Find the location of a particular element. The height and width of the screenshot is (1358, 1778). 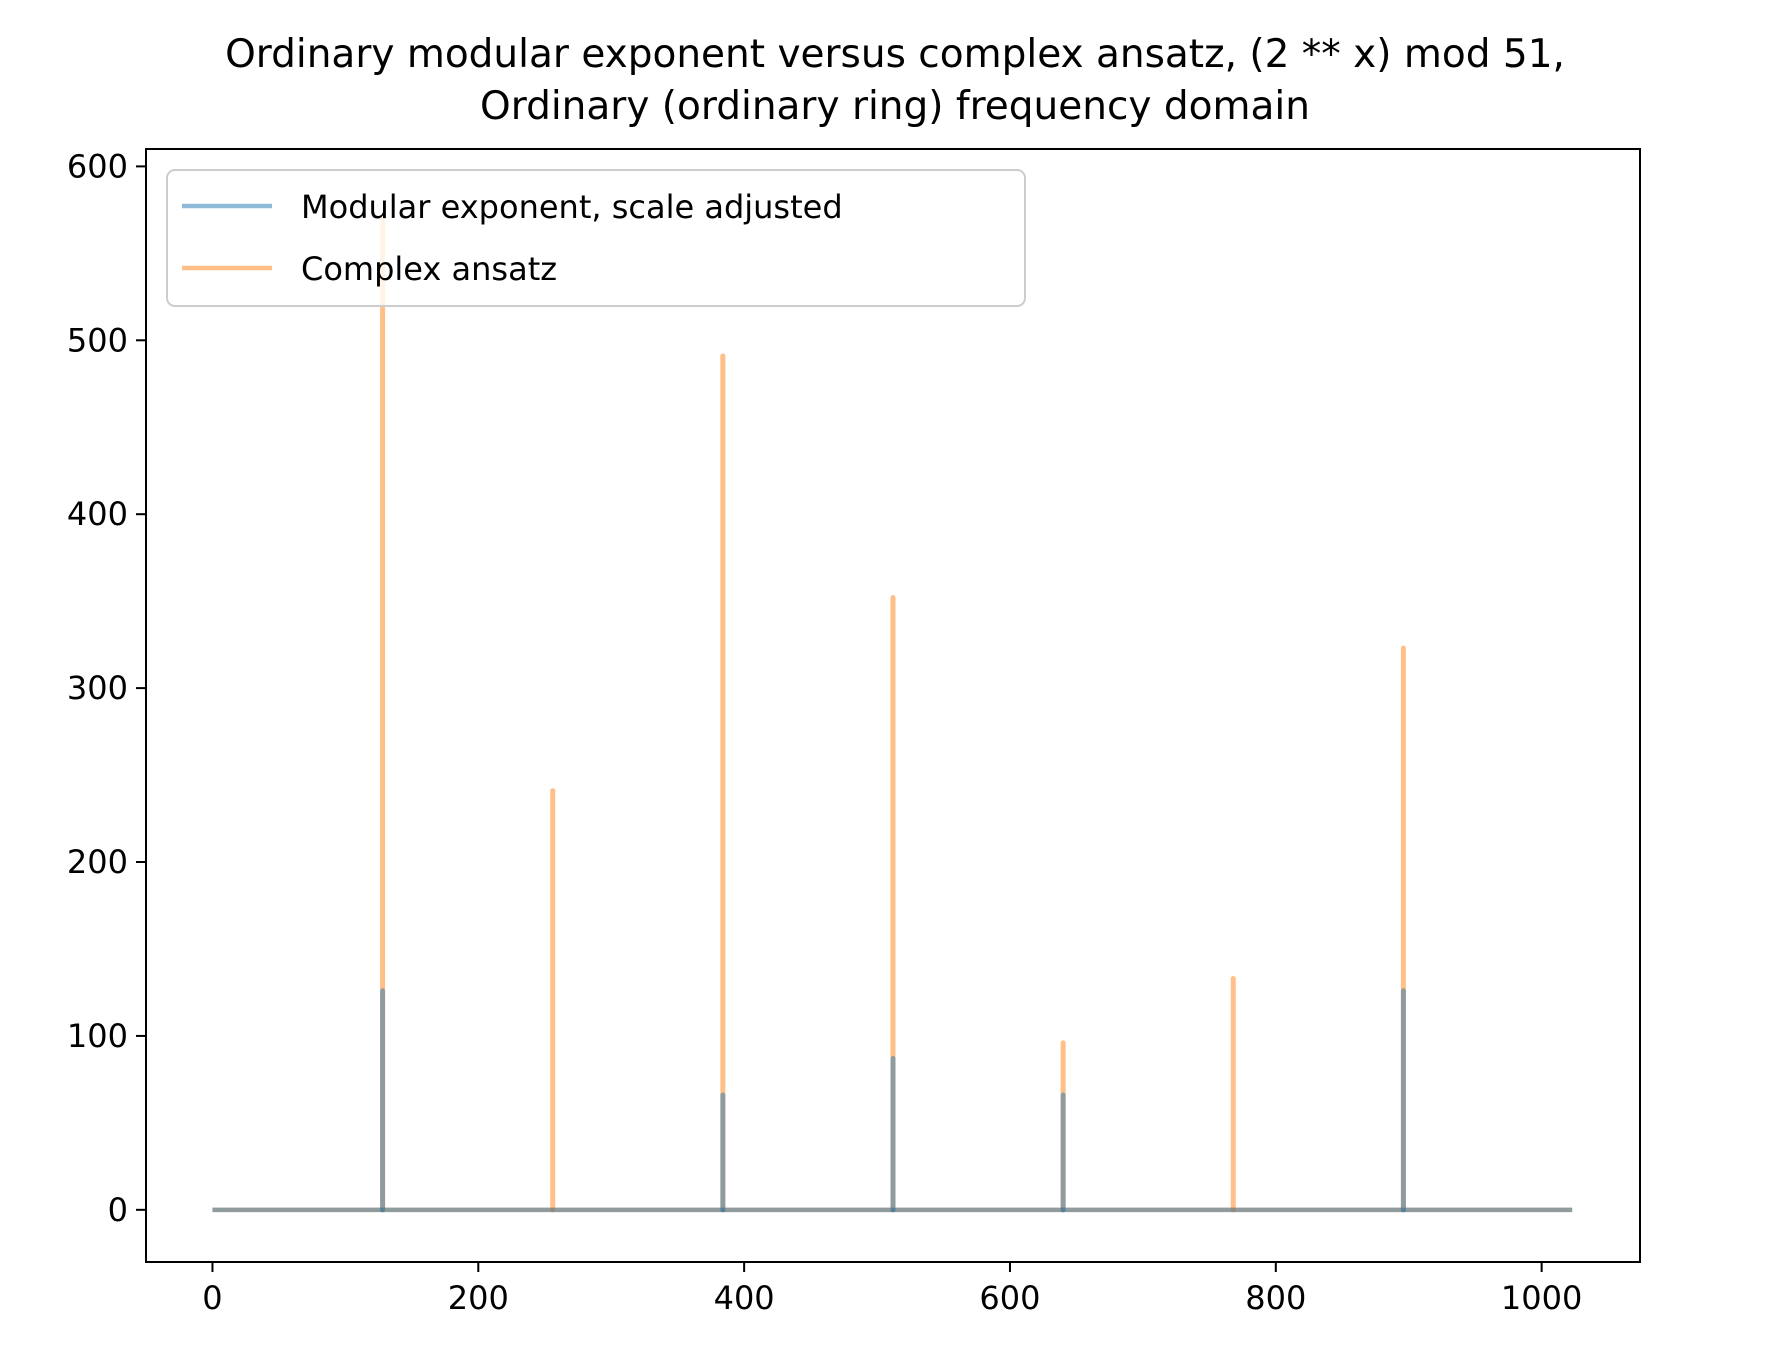

y-axis: 0 100 200 300 400 500 600 is located at coordinates (106, 688).